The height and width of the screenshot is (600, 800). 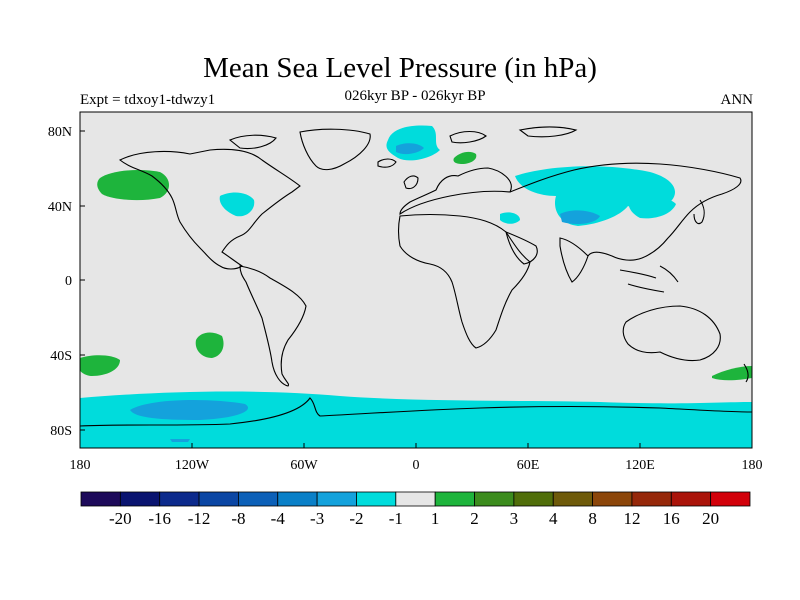 What do you see at coordinates (304, 465) in the screenshot?
I see `lon-tick-label: 60W` at bounding box center [304, 465].